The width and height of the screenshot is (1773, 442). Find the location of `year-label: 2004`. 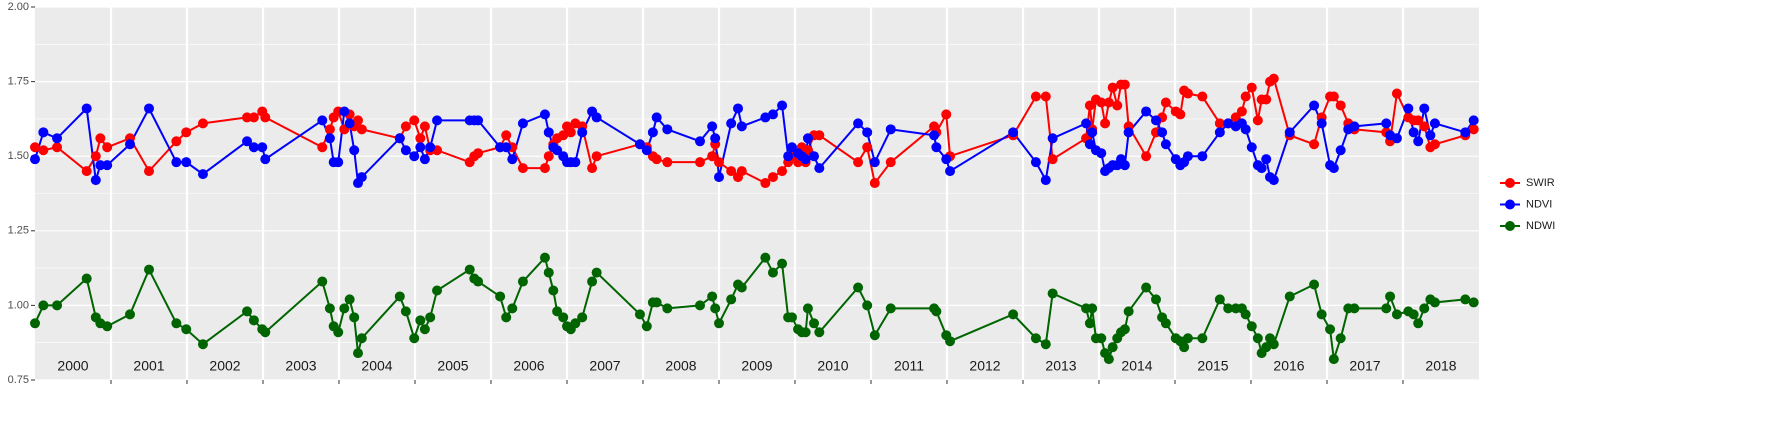

year-label: 2004 is located at coordinates (376, 366).